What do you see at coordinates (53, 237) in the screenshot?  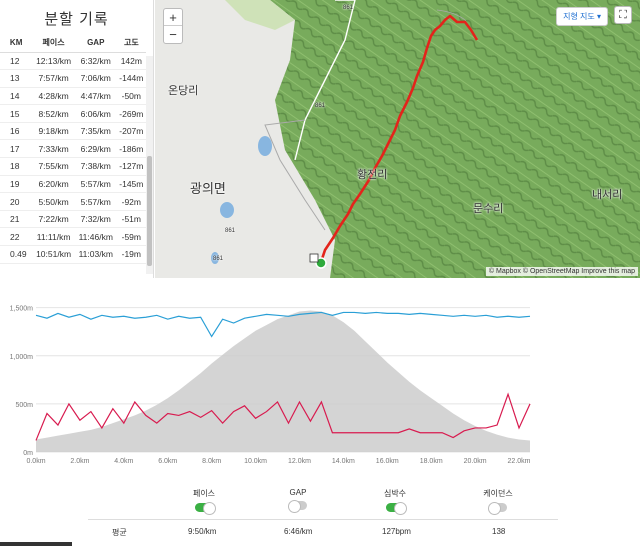 I see `split-pace: 11:11/km` at bounding box center [53, 237].